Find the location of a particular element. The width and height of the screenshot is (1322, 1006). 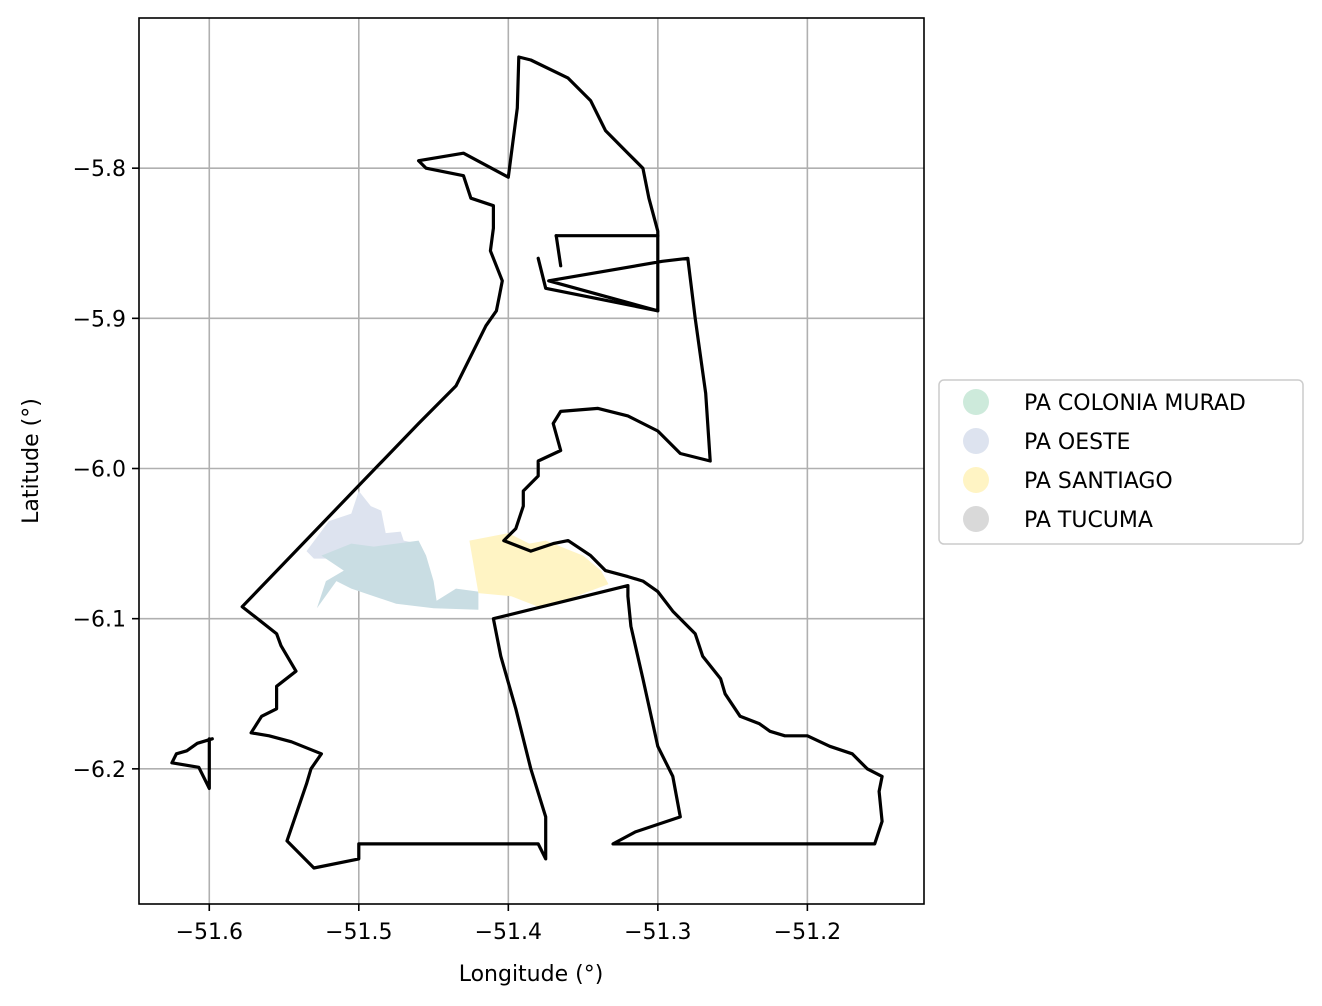

x-axis-label: Longitude (°) is located at coordinates (531, 974).